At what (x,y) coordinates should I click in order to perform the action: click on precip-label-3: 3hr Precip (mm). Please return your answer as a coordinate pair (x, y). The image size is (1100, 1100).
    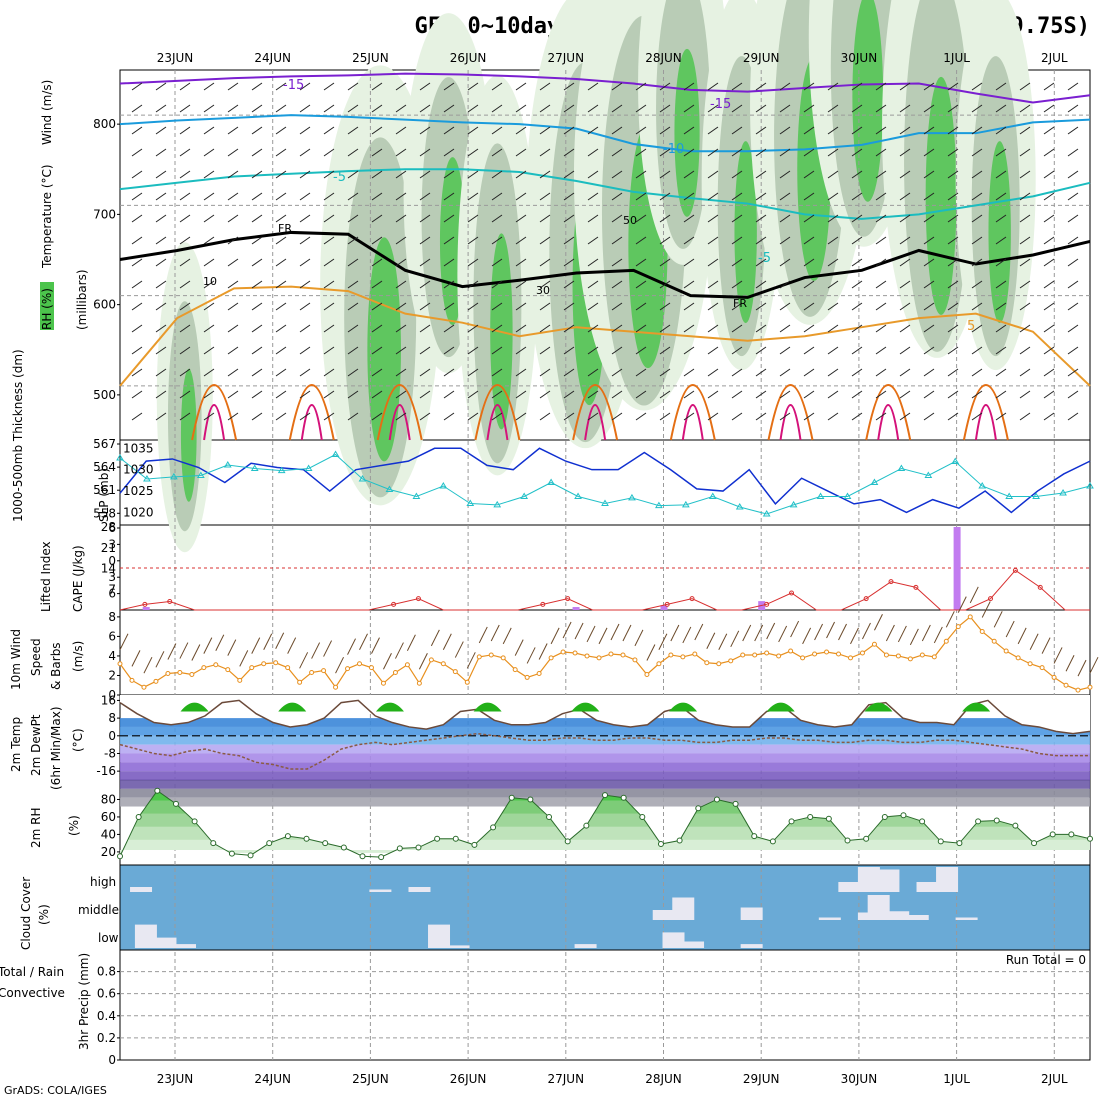
    Looking at the image, I should click on (84, 1001).